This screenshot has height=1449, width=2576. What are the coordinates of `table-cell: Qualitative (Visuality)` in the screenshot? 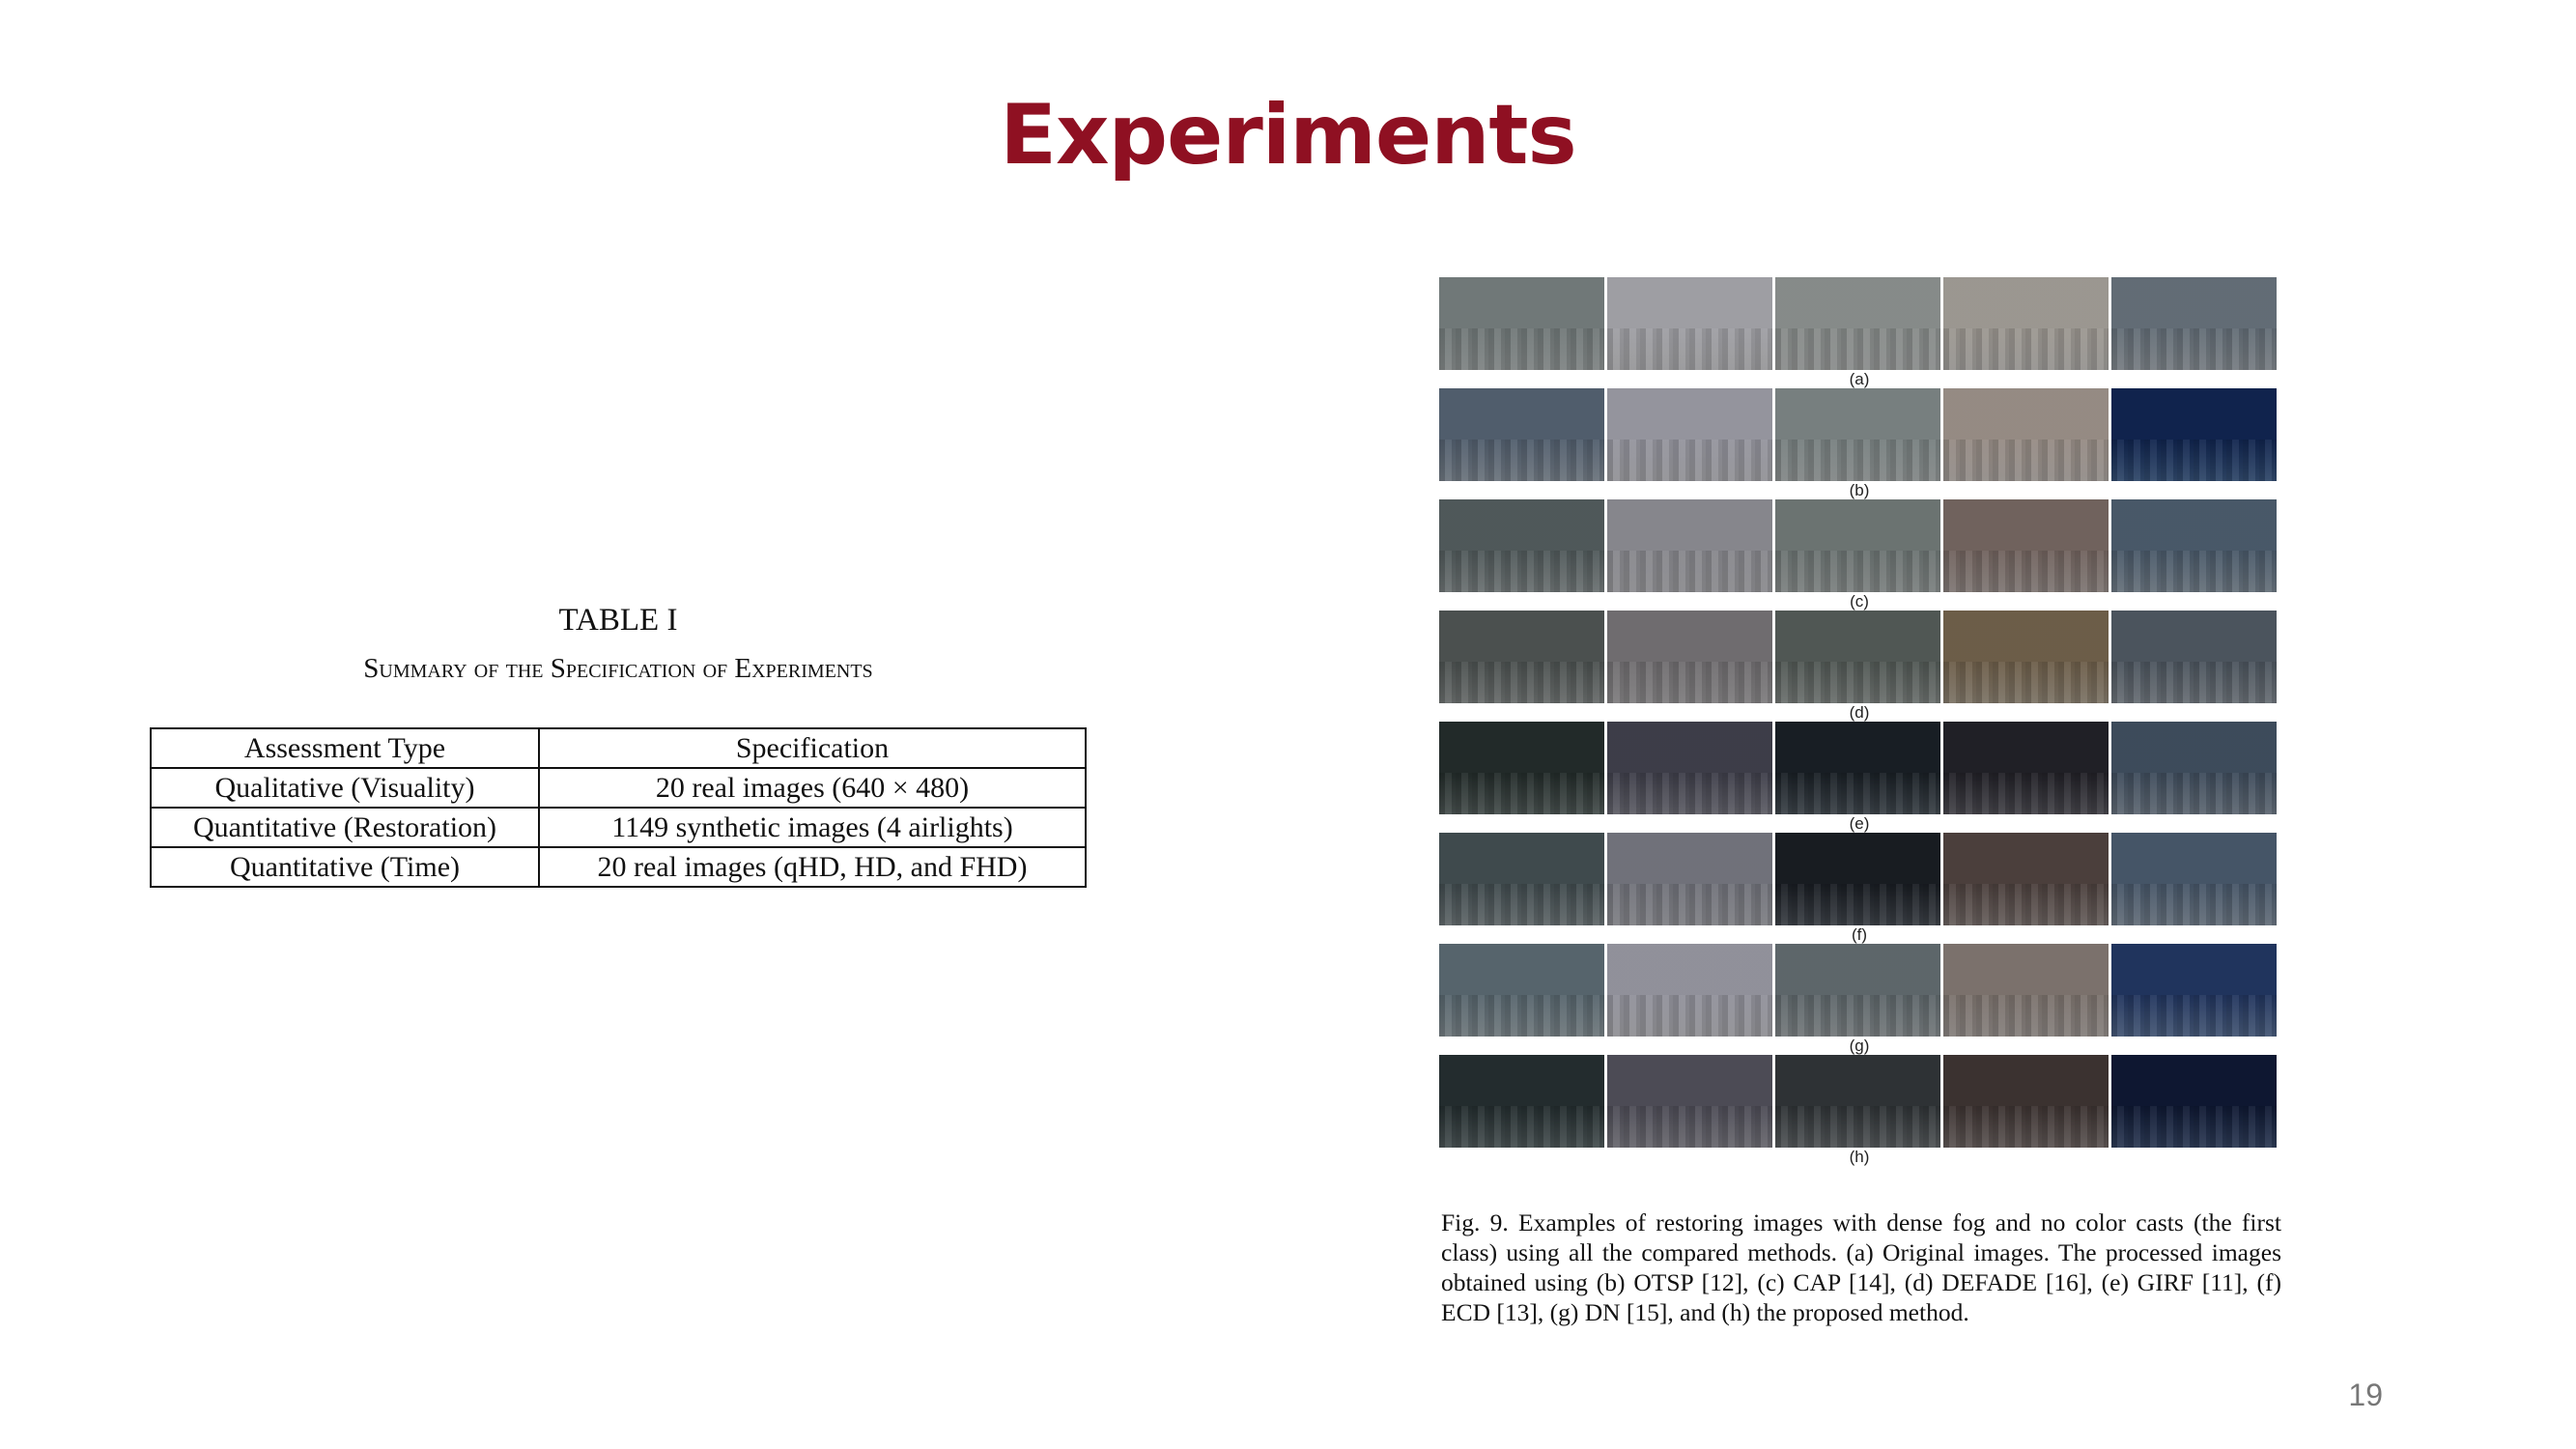 It's located at (345, 788).